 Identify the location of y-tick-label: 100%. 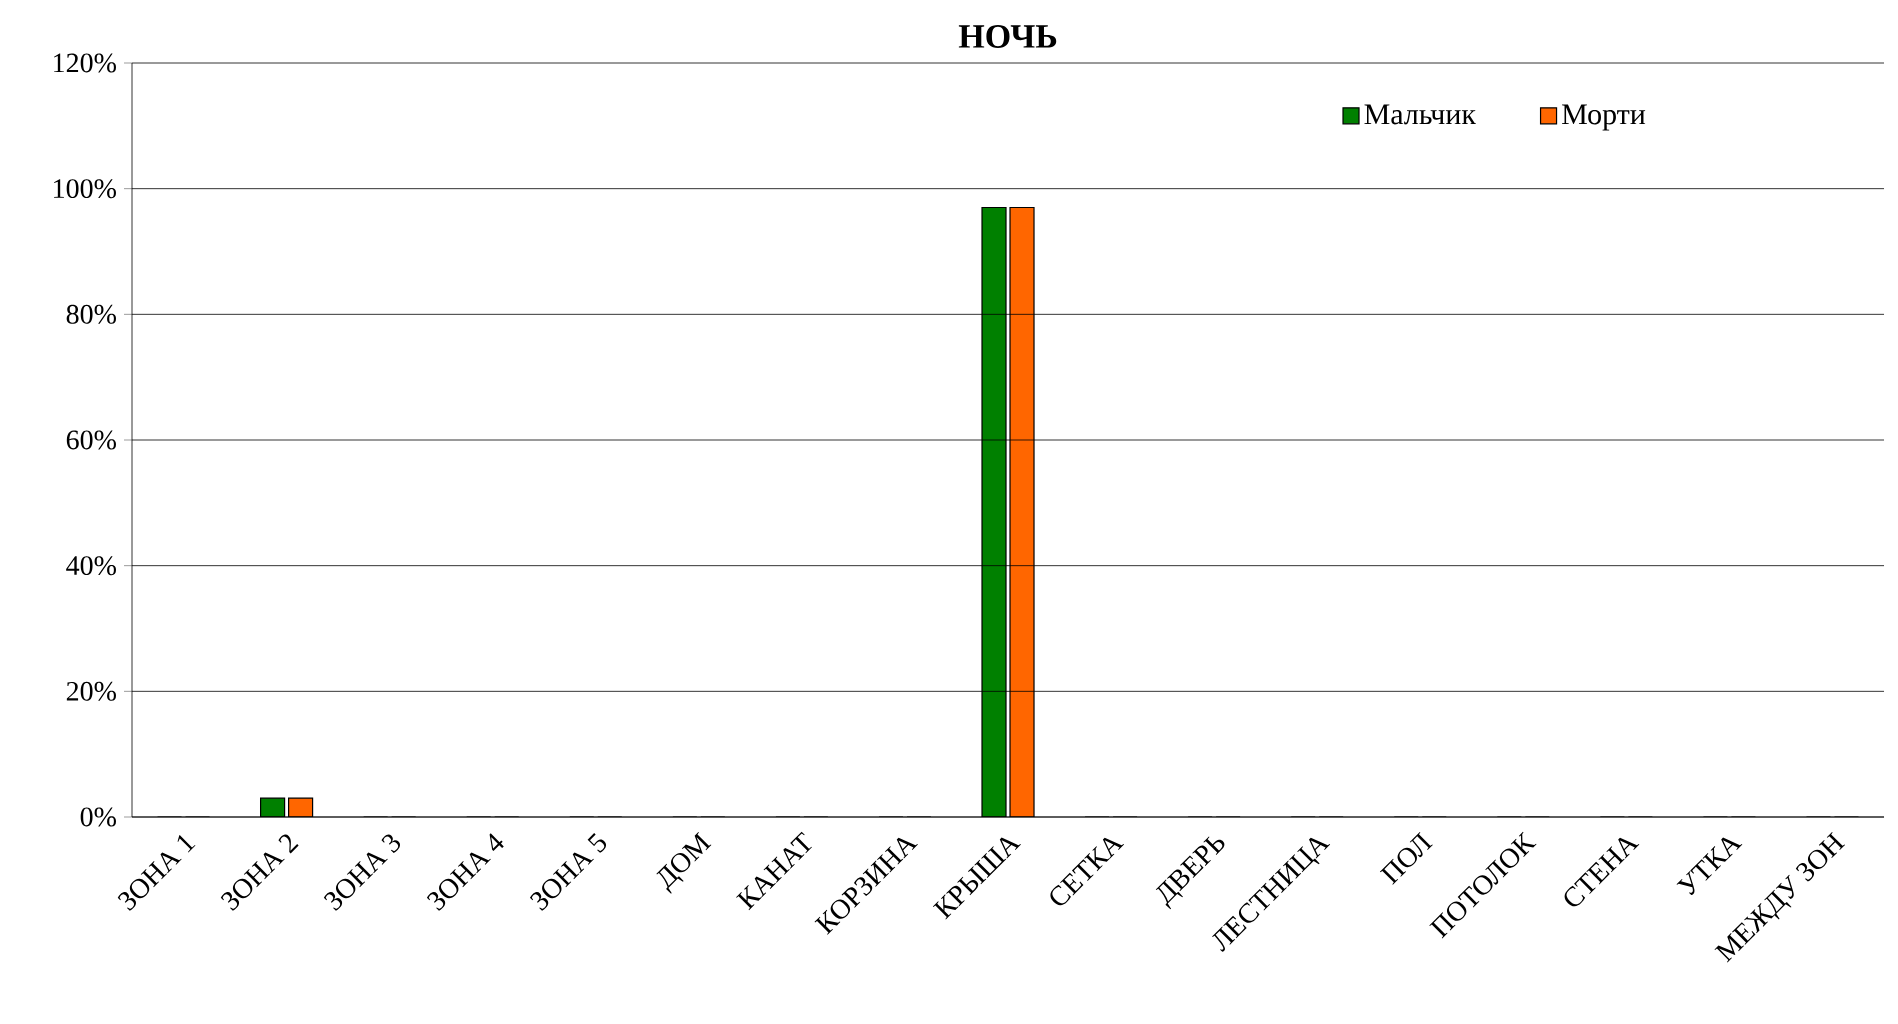
(85, 189).